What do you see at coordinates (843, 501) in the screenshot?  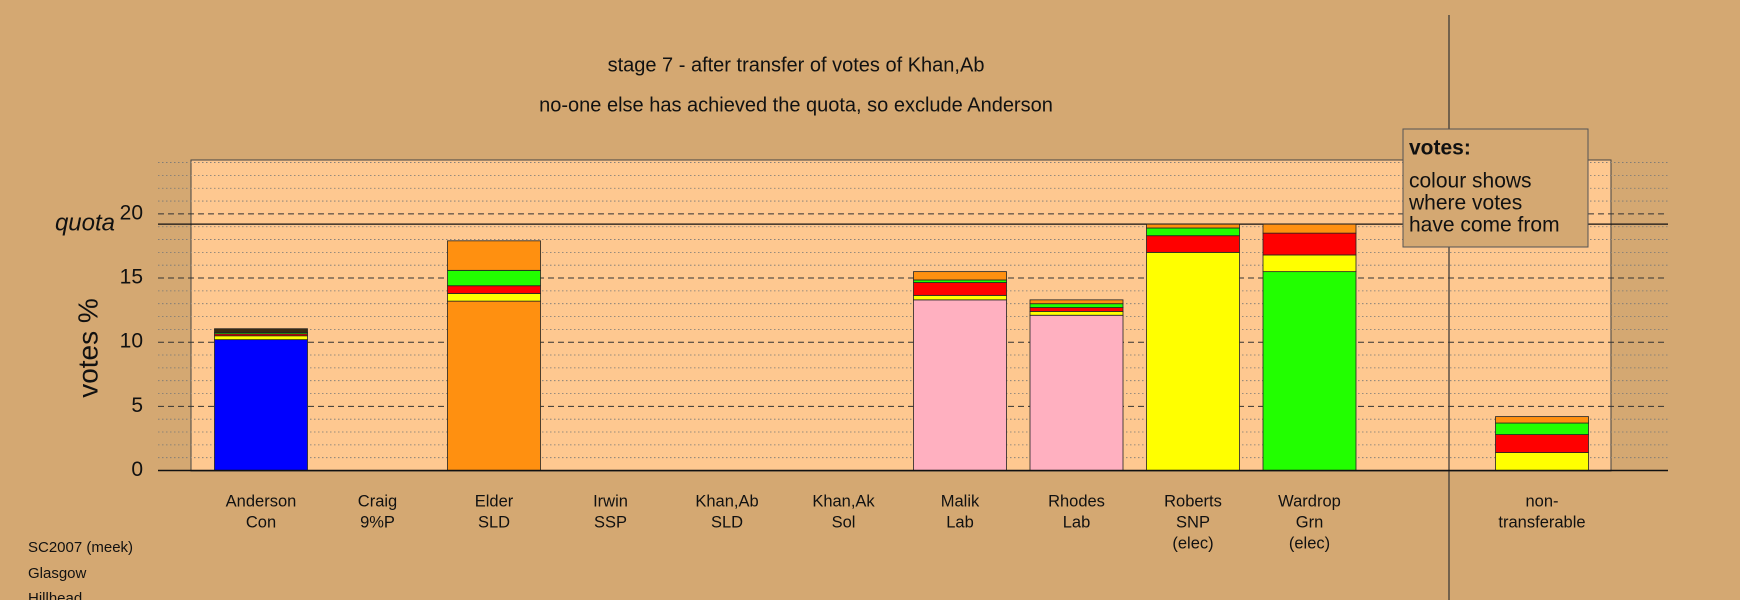 I see `x-tick-label: Khan,Ak` at bounding box center [843, 501].